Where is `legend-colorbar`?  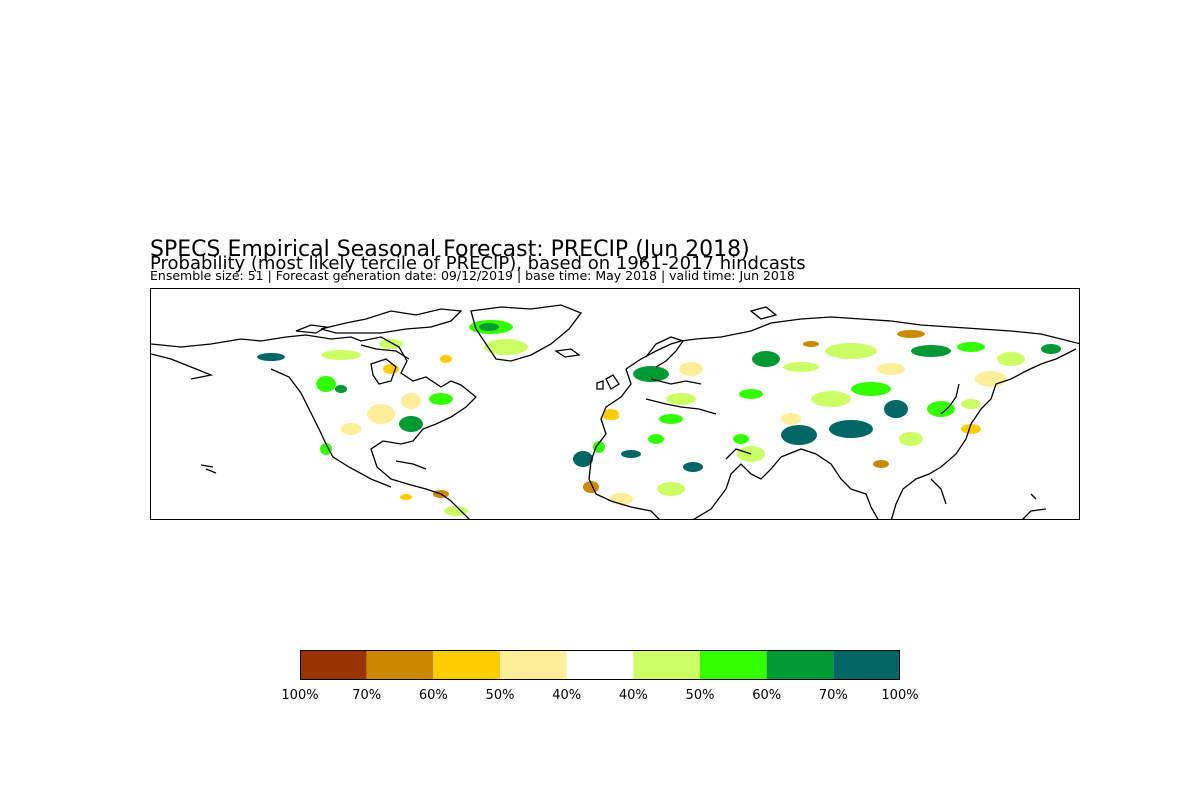
legend-colorbar is located at coordinates (600, 665).